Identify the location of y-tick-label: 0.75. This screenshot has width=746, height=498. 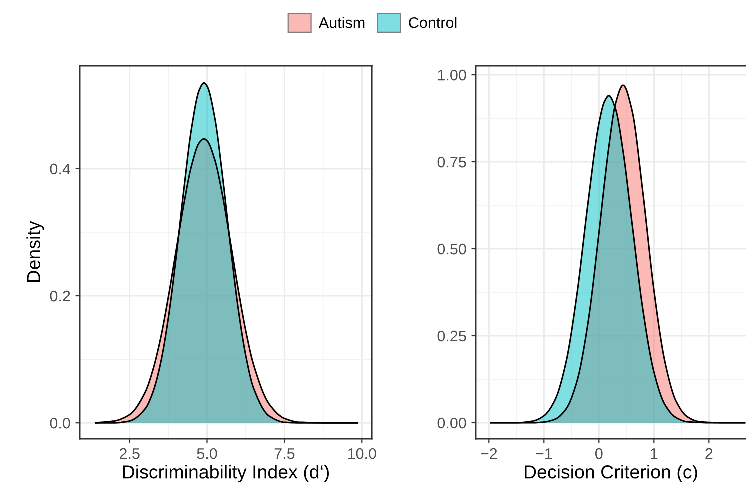
(452, 162).